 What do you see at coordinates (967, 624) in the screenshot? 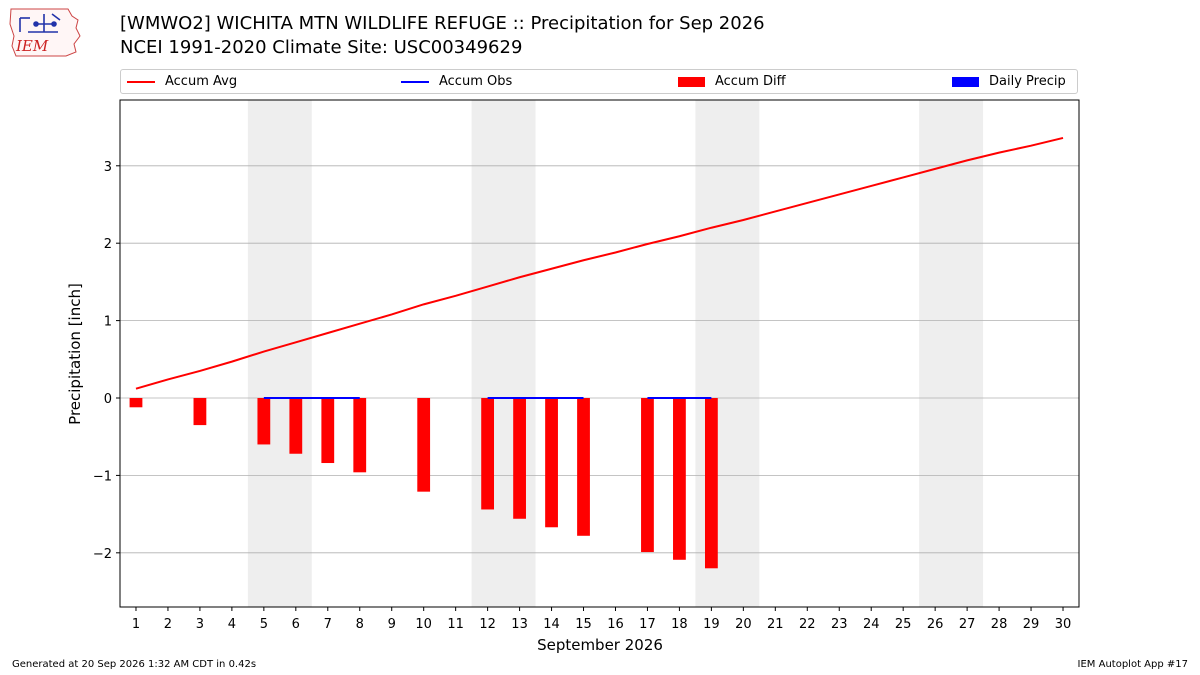
I see `x-tick-label-27: 27` at bounding box center [967, 624].